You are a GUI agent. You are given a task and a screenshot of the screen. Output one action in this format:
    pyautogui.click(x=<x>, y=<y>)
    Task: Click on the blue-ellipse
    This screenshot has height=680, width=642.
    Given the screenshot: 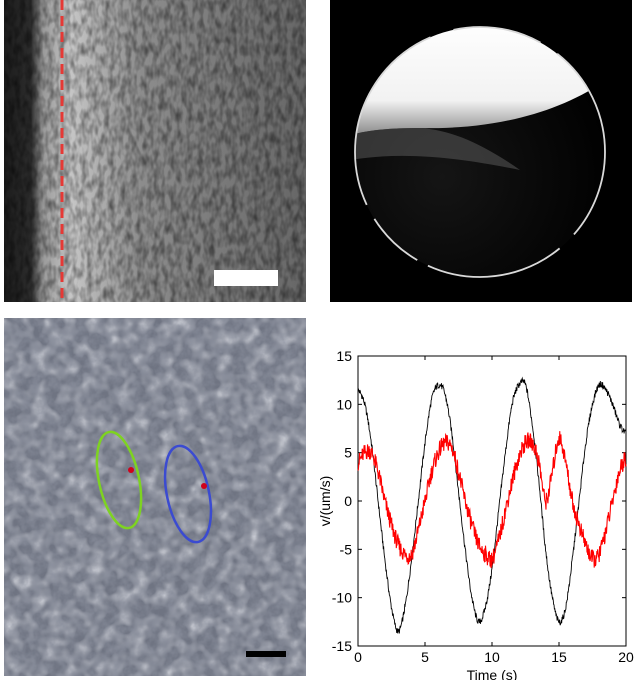 What is the action you would take?
    pyautogui.click(x=188, y=494)
    